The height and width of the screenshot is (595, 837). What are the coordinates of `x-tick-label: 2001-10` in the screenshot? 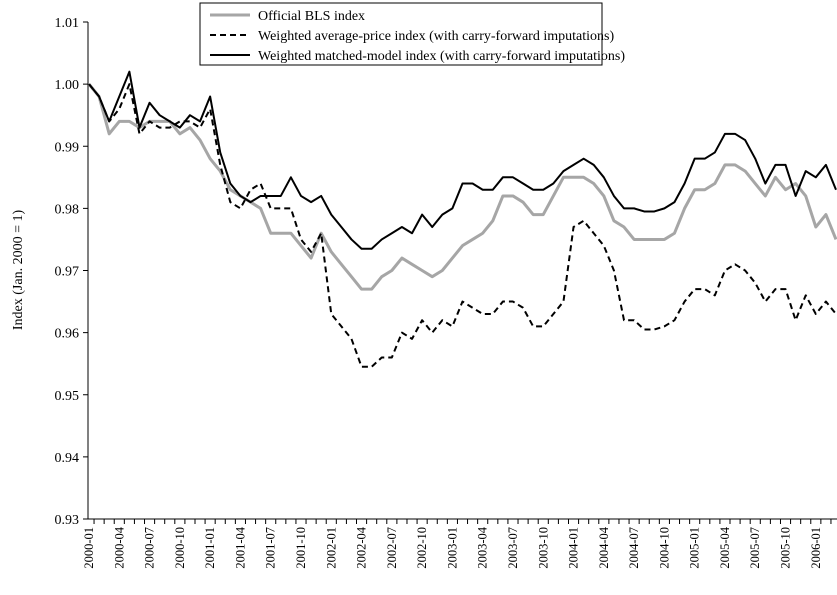 It's located at (301, 548).